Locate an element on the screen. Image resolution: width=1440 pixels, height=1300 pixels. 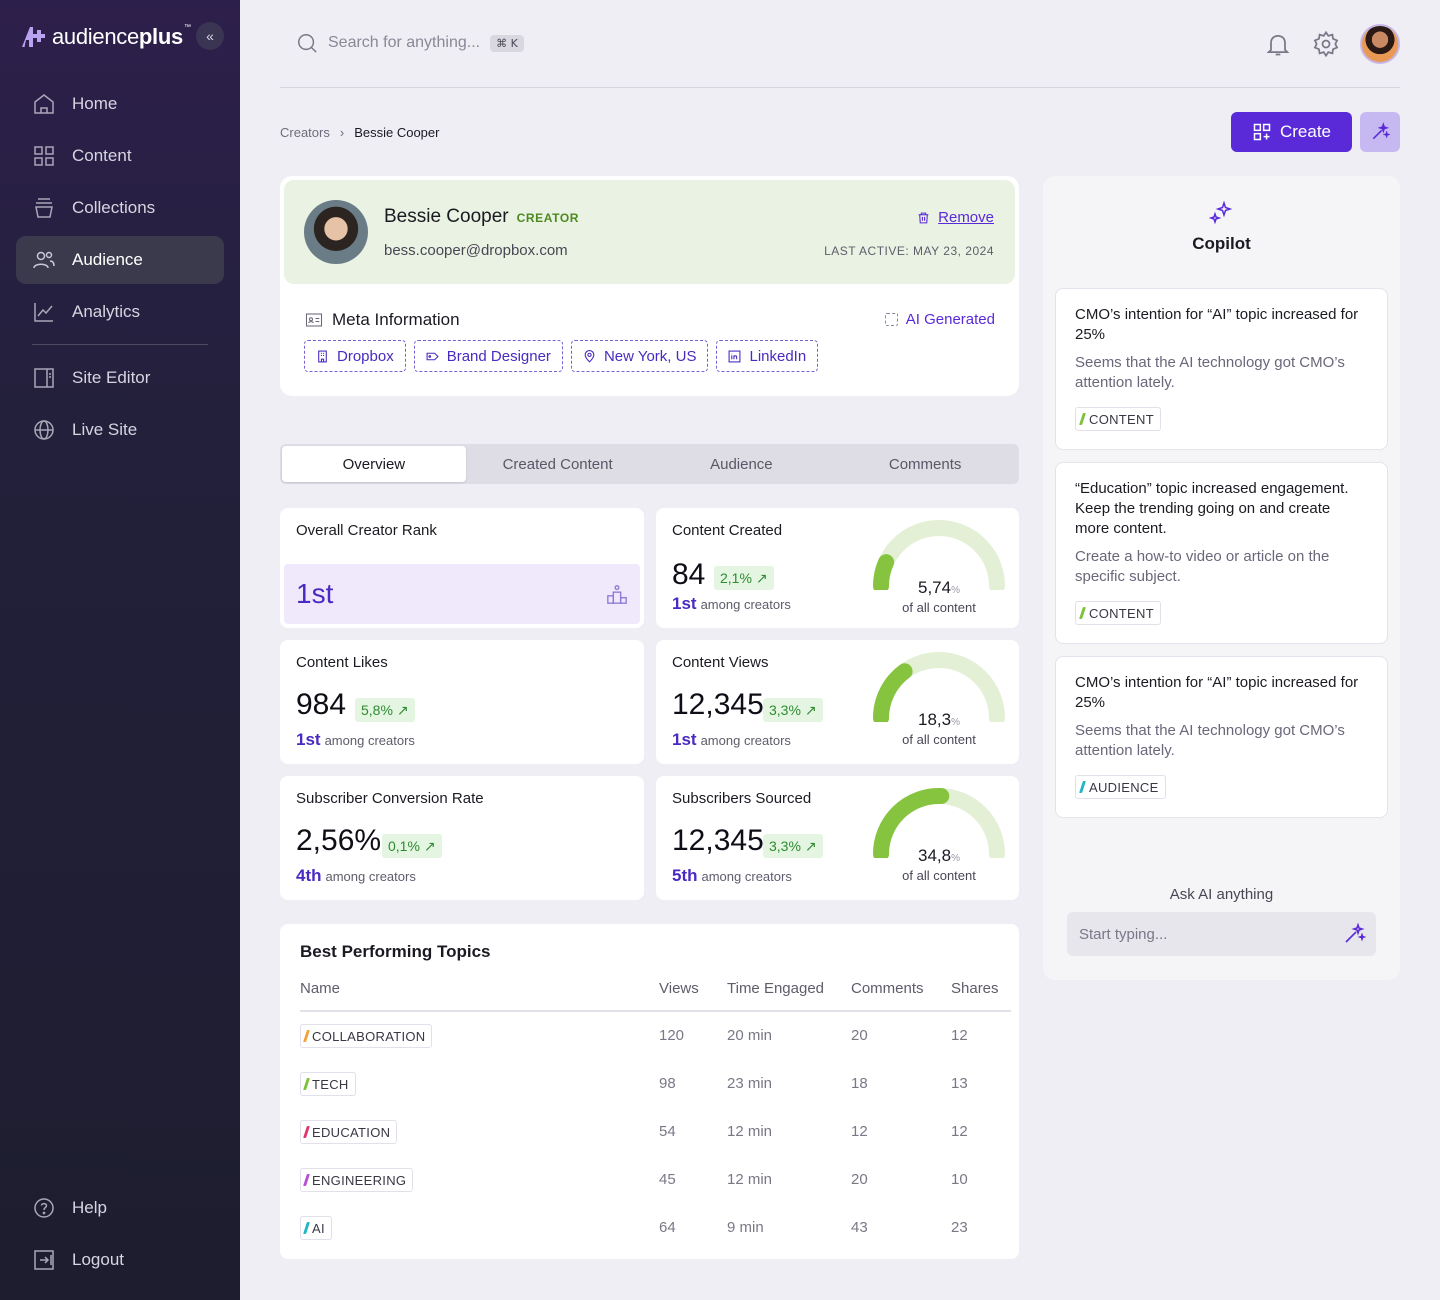
card-label: Content Created is located at coordinates (727, 530).